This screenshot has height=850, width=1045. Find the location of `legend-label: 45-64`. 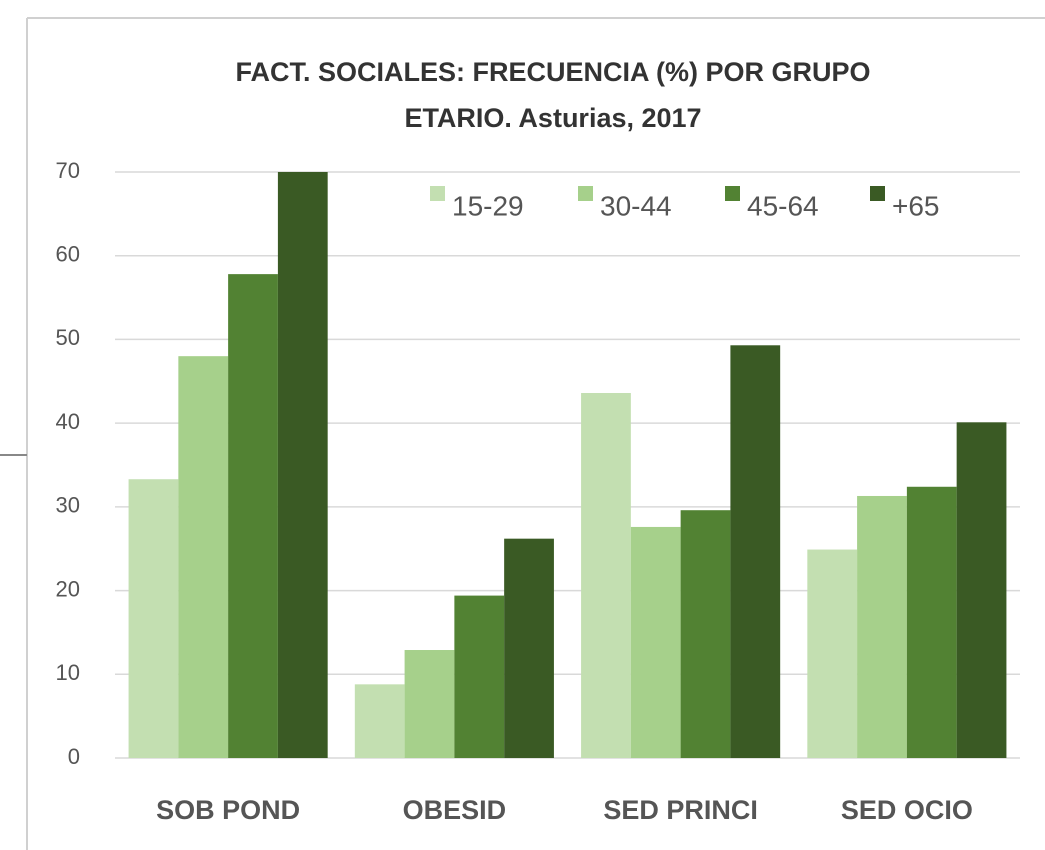

legend-label: 45-64 is located at coordinates (783, 205).